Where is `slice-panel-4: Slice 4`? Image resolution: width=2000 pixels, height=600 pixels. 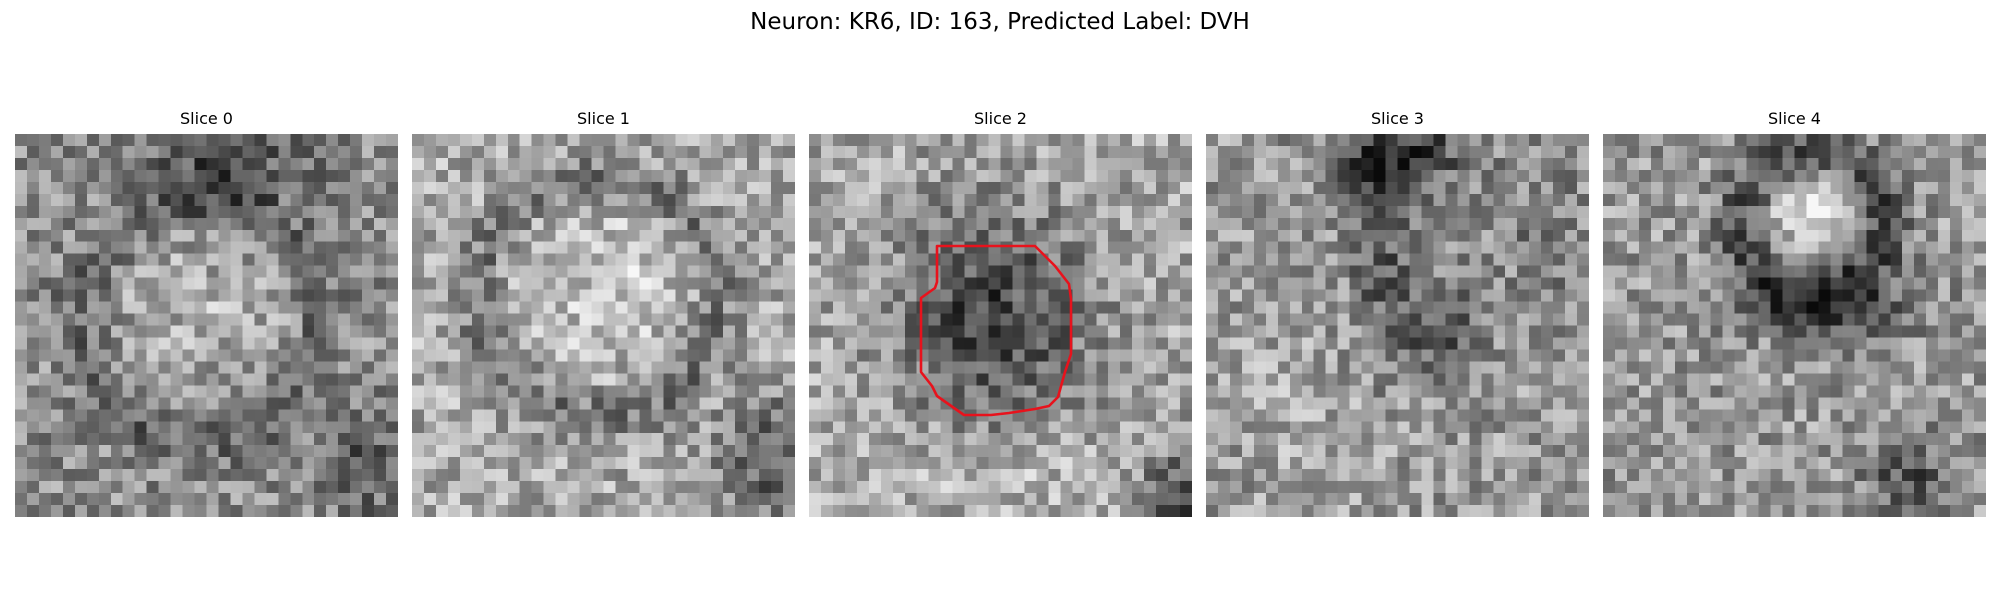 slice-panel-4: Slice 4 is located at coordinates (1794, 312).